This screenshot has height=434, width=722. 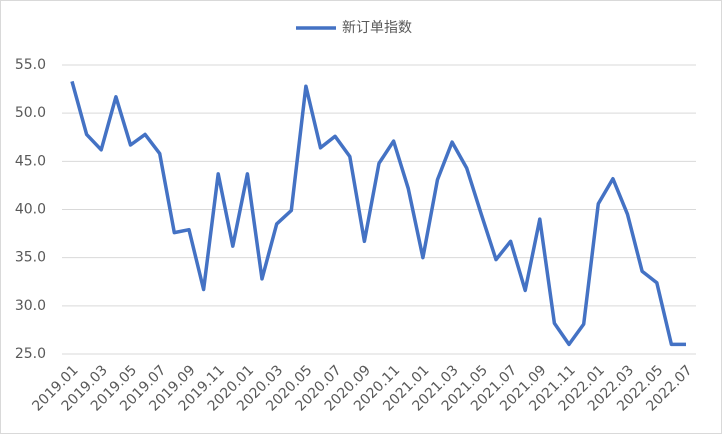 What do you see at coordinates (30, 210) in the screenshot?
I see `y-tick-label: 40.0` at bounding box center [30, 210].